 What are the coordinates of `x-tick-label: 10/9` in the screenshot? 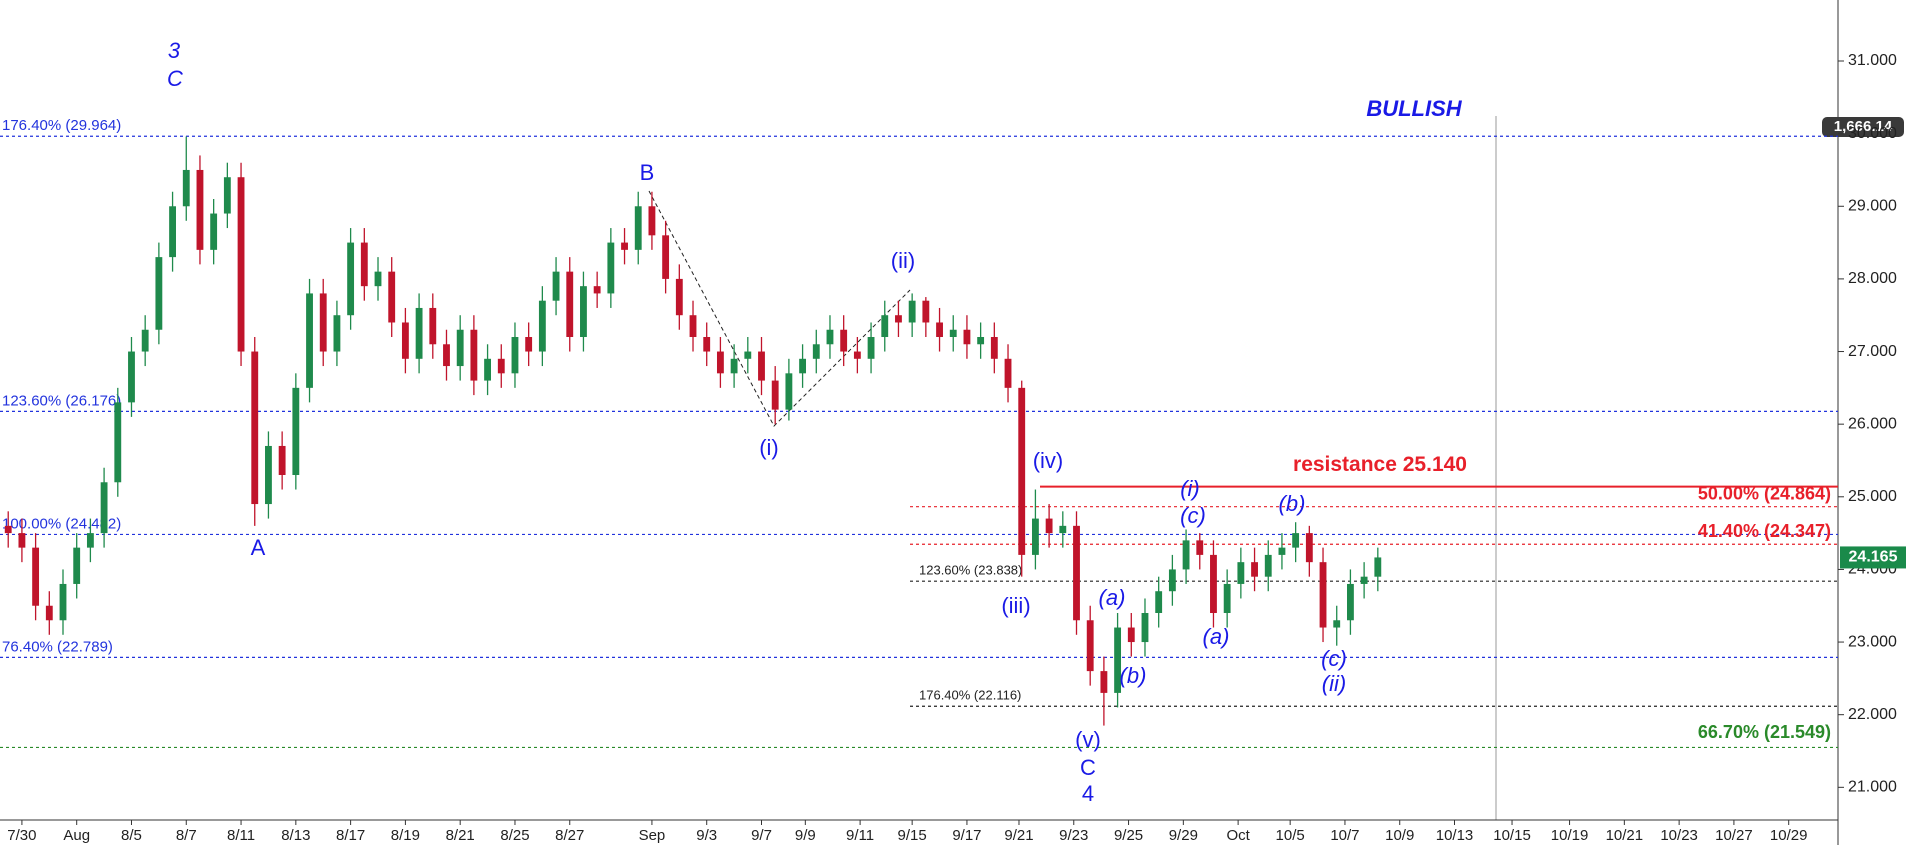 It's located at (1399, 835).